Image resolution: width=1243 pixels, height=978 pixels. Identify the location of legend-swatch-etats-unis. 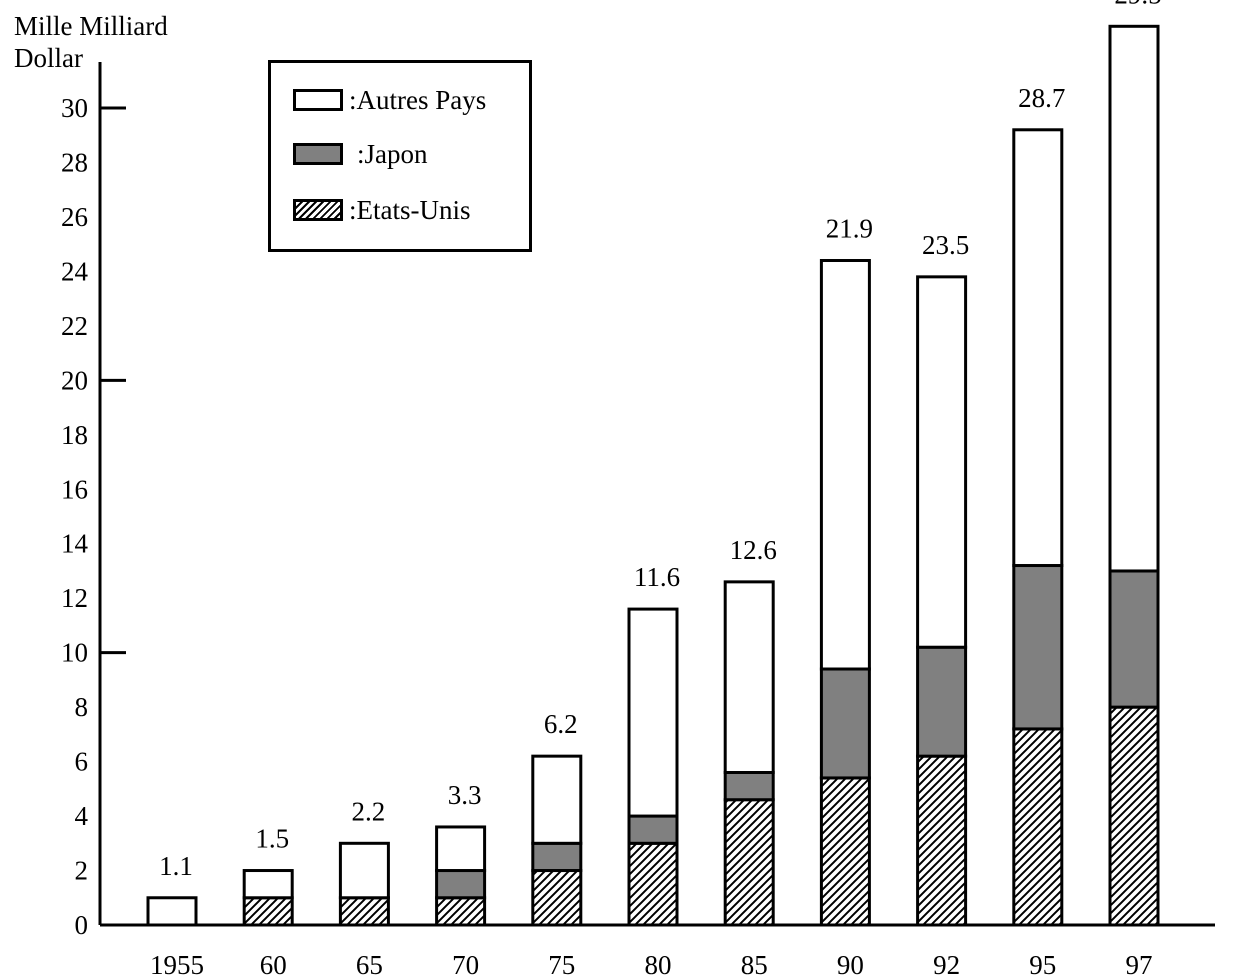
(318, 210).